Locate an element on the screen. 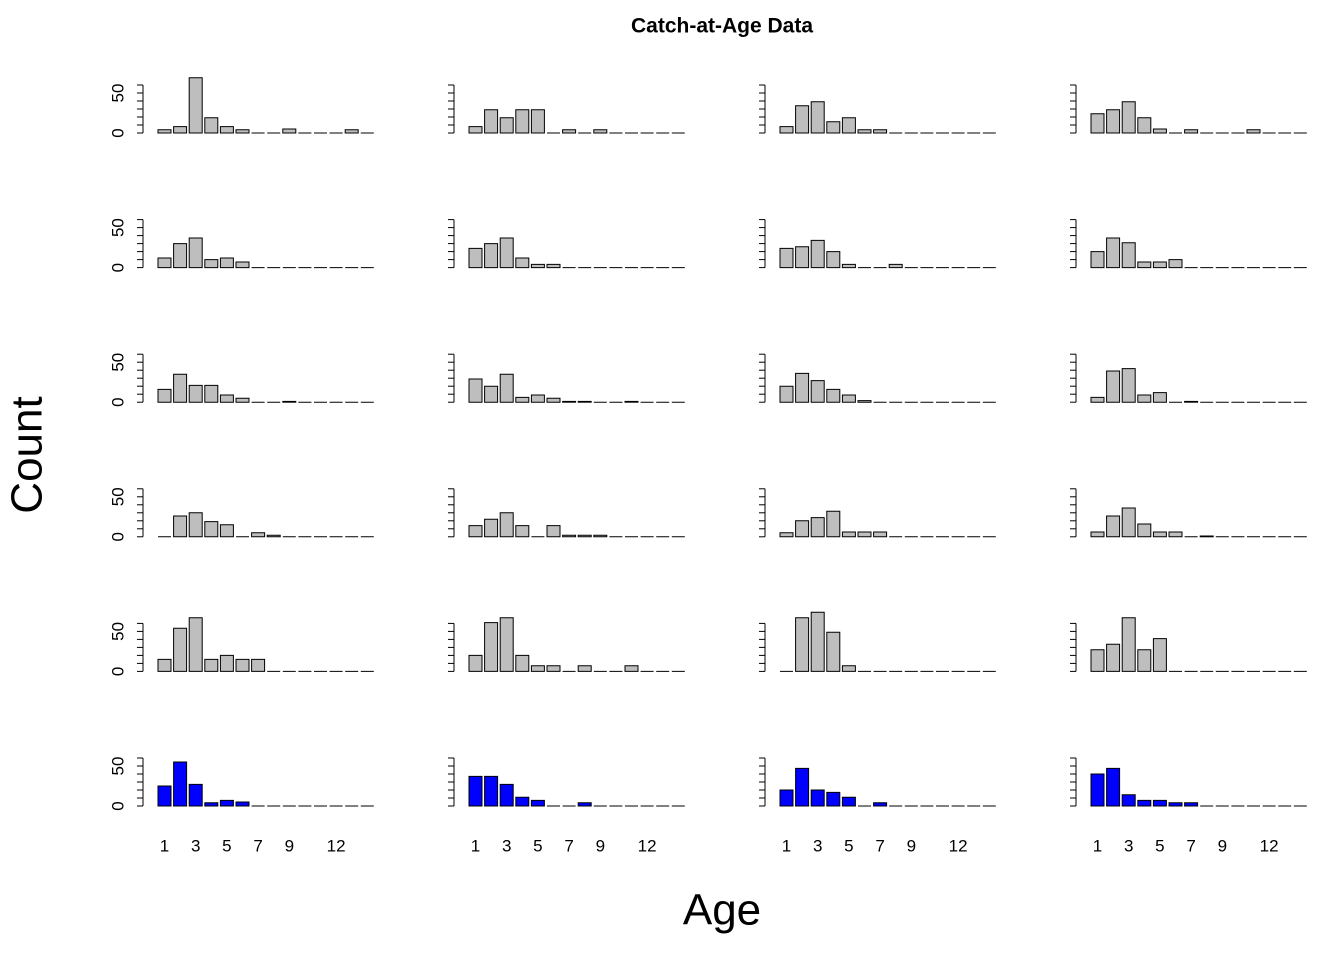  x-tick-label: 12 is located at coordinates (1269, 845).